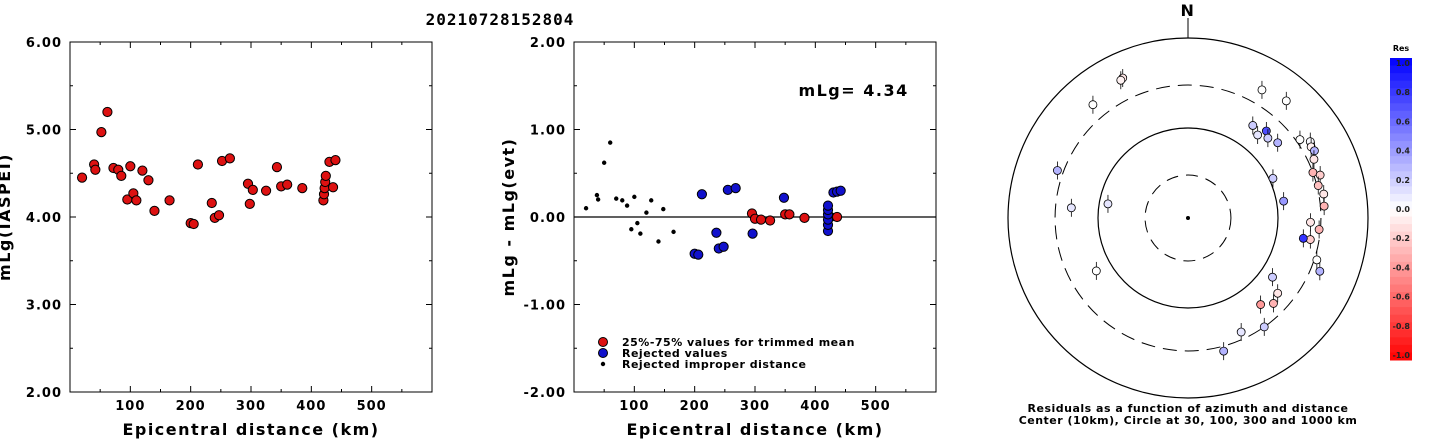  I want to click on y-tick-label: -1.00, so click(545, 306).